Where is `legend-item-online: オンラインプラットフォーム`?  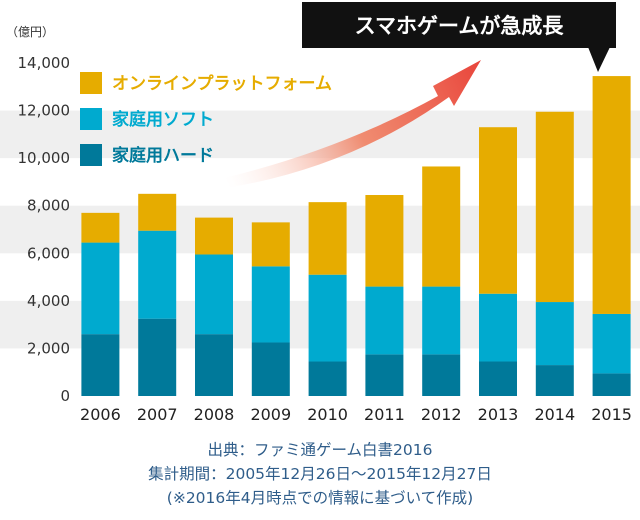
legend-item-online: オンラインプラットフォーム is located at coordinates (206, 83).